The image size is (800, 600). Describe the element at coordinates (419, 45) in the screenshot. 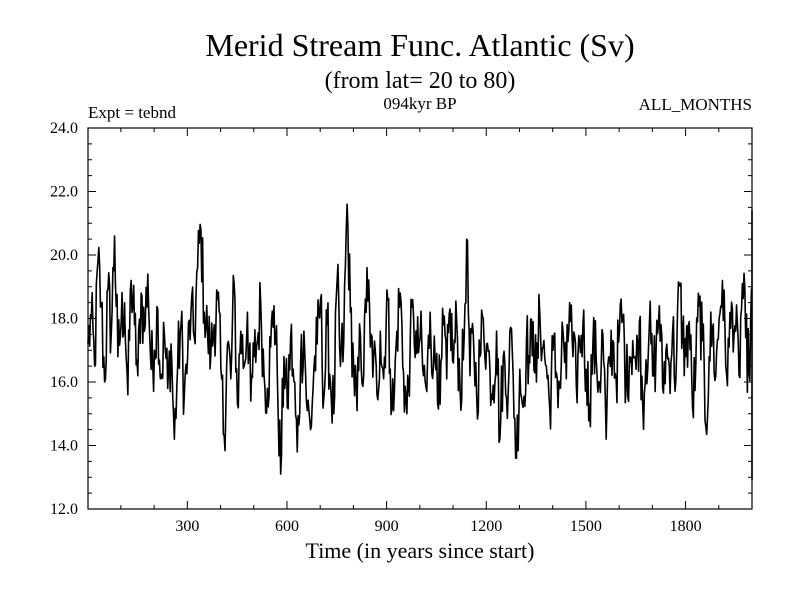

I see `chart-title: Merid Stream Func. Atlantic (Sv)` at that location.